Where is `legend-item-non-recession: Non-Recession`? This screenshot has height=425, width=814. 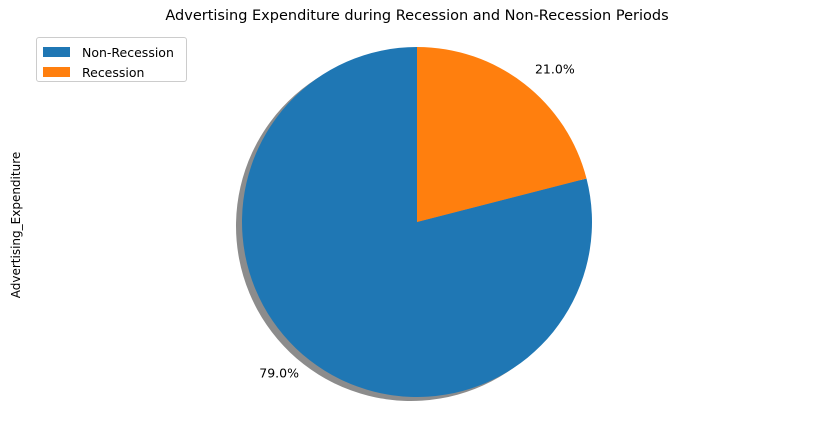
legend-item-non-recession: Non-Recession is located at coordinates (114, 52).